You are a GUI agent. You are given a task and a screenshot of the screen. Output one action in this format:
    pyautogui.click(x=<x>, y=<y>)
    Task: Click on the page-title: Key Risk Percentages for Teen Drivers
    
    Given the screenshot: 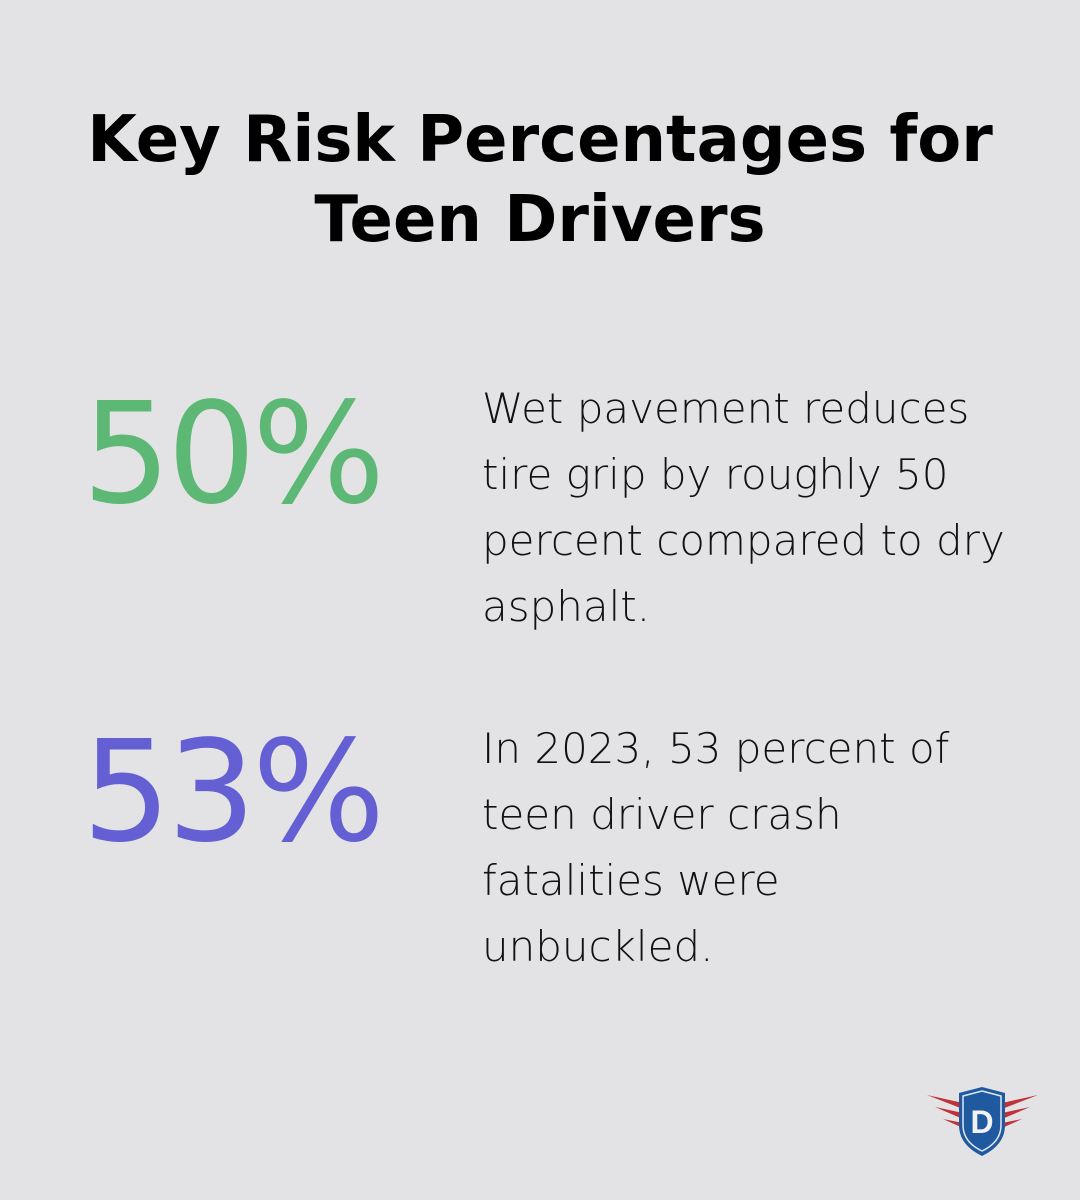 What is the action you would take?
    pyautogui.click(x=540, y=180)
    